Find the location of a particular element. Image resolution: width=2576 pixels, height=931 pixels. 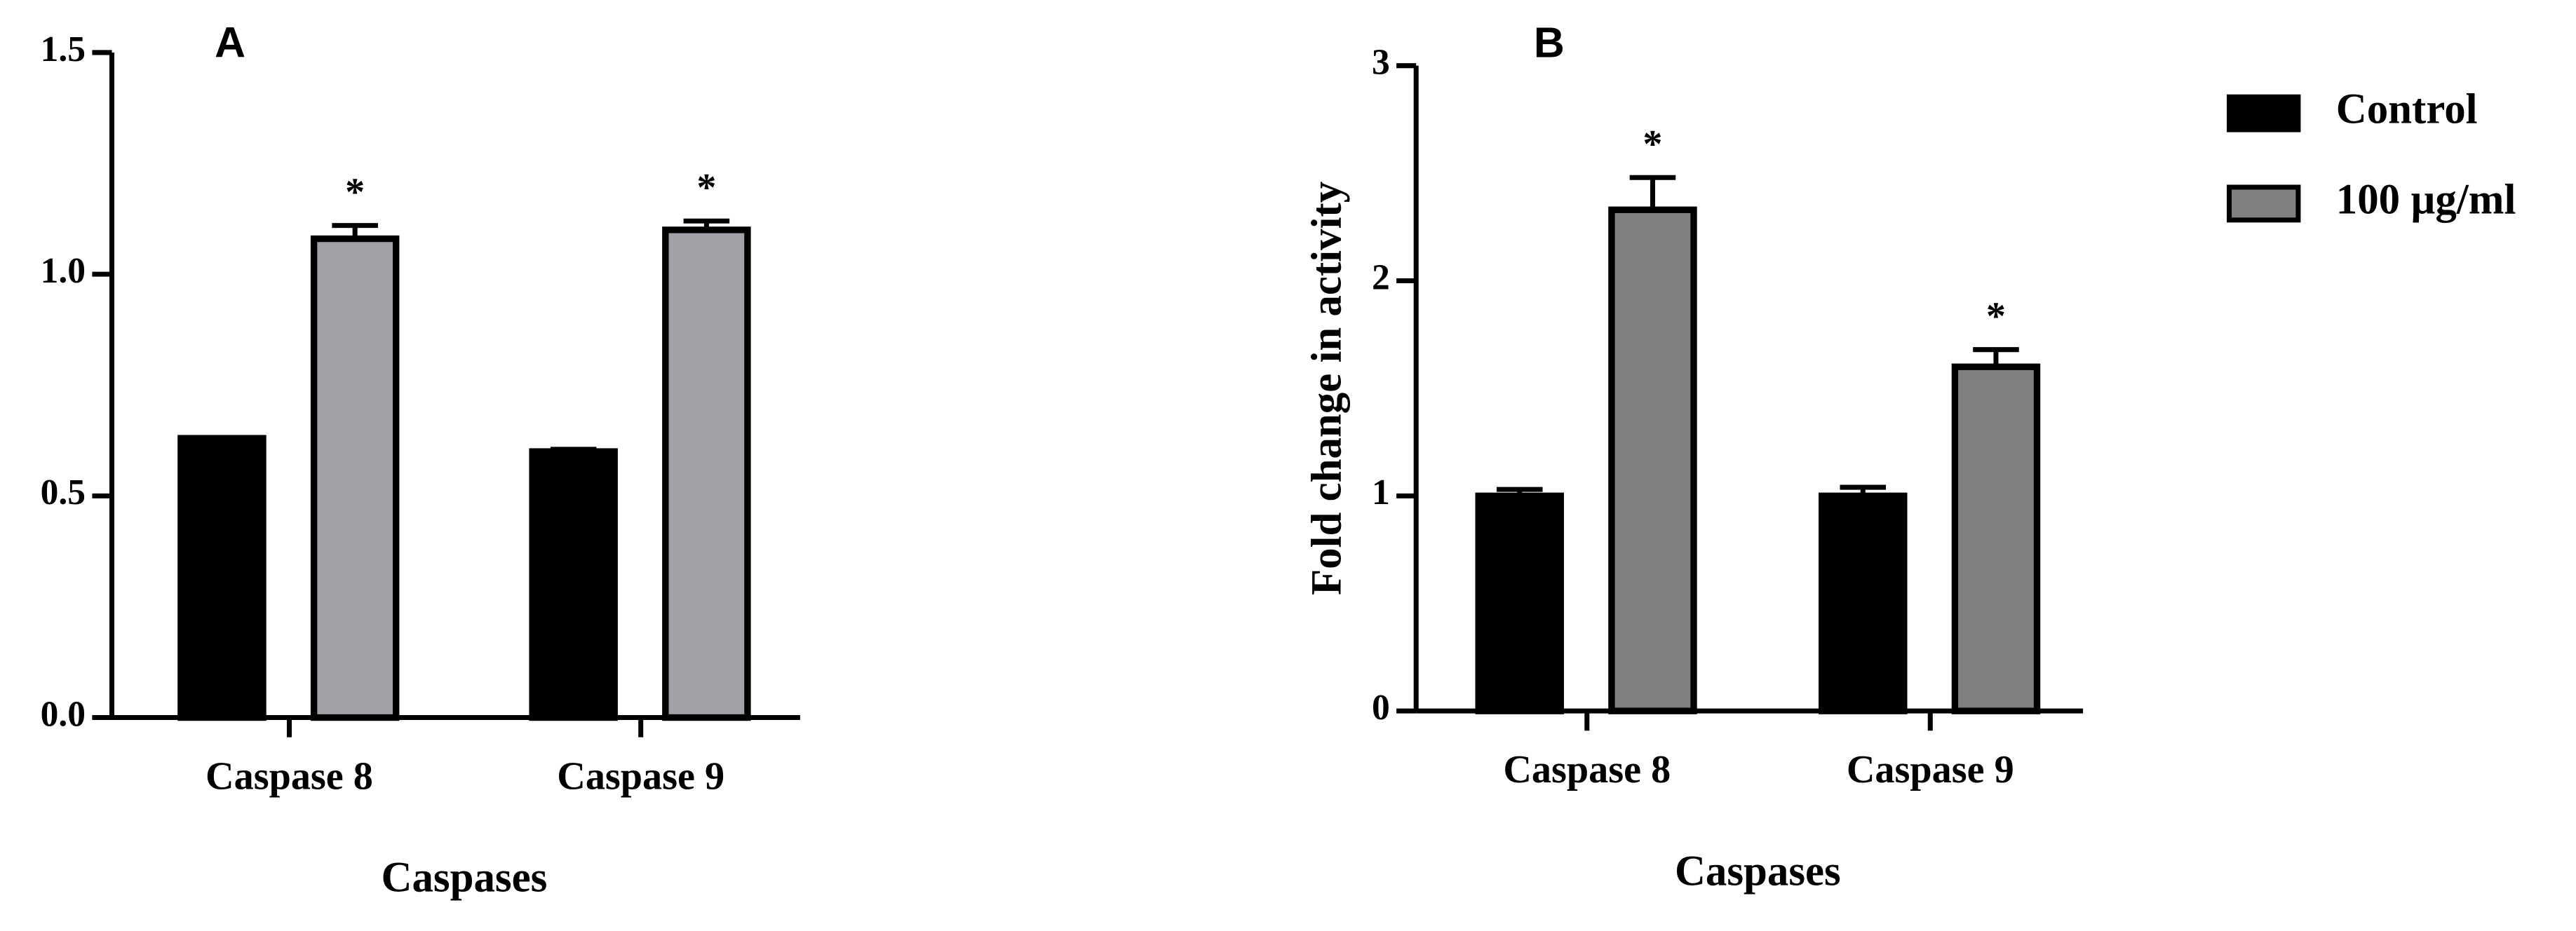

y-tick-label: 0.0 is located at coordinates (63, 714).